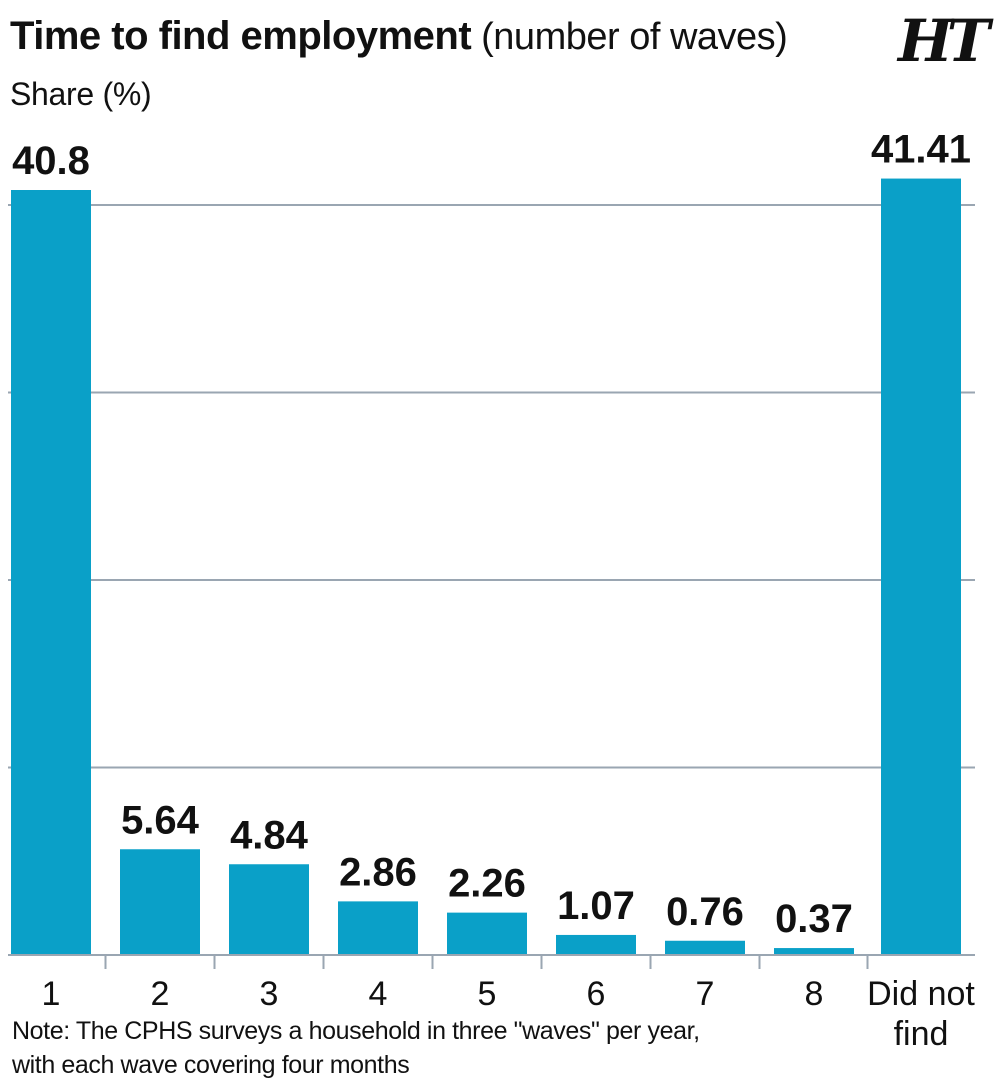 The width and height of the screenshot is (1000, 1085). I want to click on category-label: 1, so click(51, 994).